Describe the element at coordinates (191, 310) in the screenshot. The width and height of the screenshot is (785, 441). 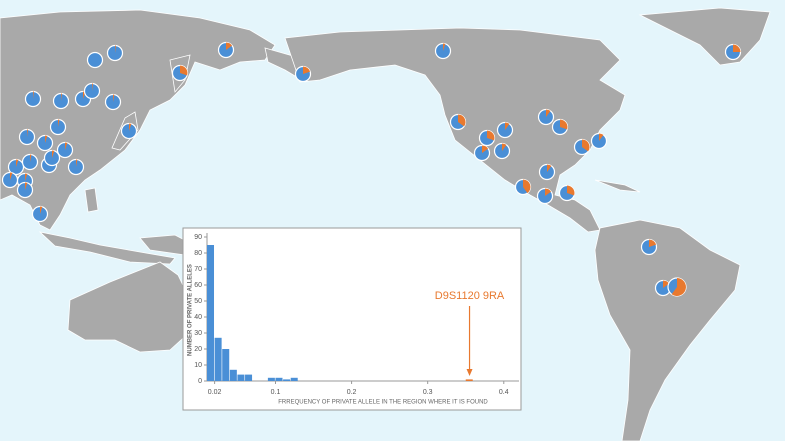
I see `y-axis-label: NUMBER OF PRIVATE ALLELES` at that location.